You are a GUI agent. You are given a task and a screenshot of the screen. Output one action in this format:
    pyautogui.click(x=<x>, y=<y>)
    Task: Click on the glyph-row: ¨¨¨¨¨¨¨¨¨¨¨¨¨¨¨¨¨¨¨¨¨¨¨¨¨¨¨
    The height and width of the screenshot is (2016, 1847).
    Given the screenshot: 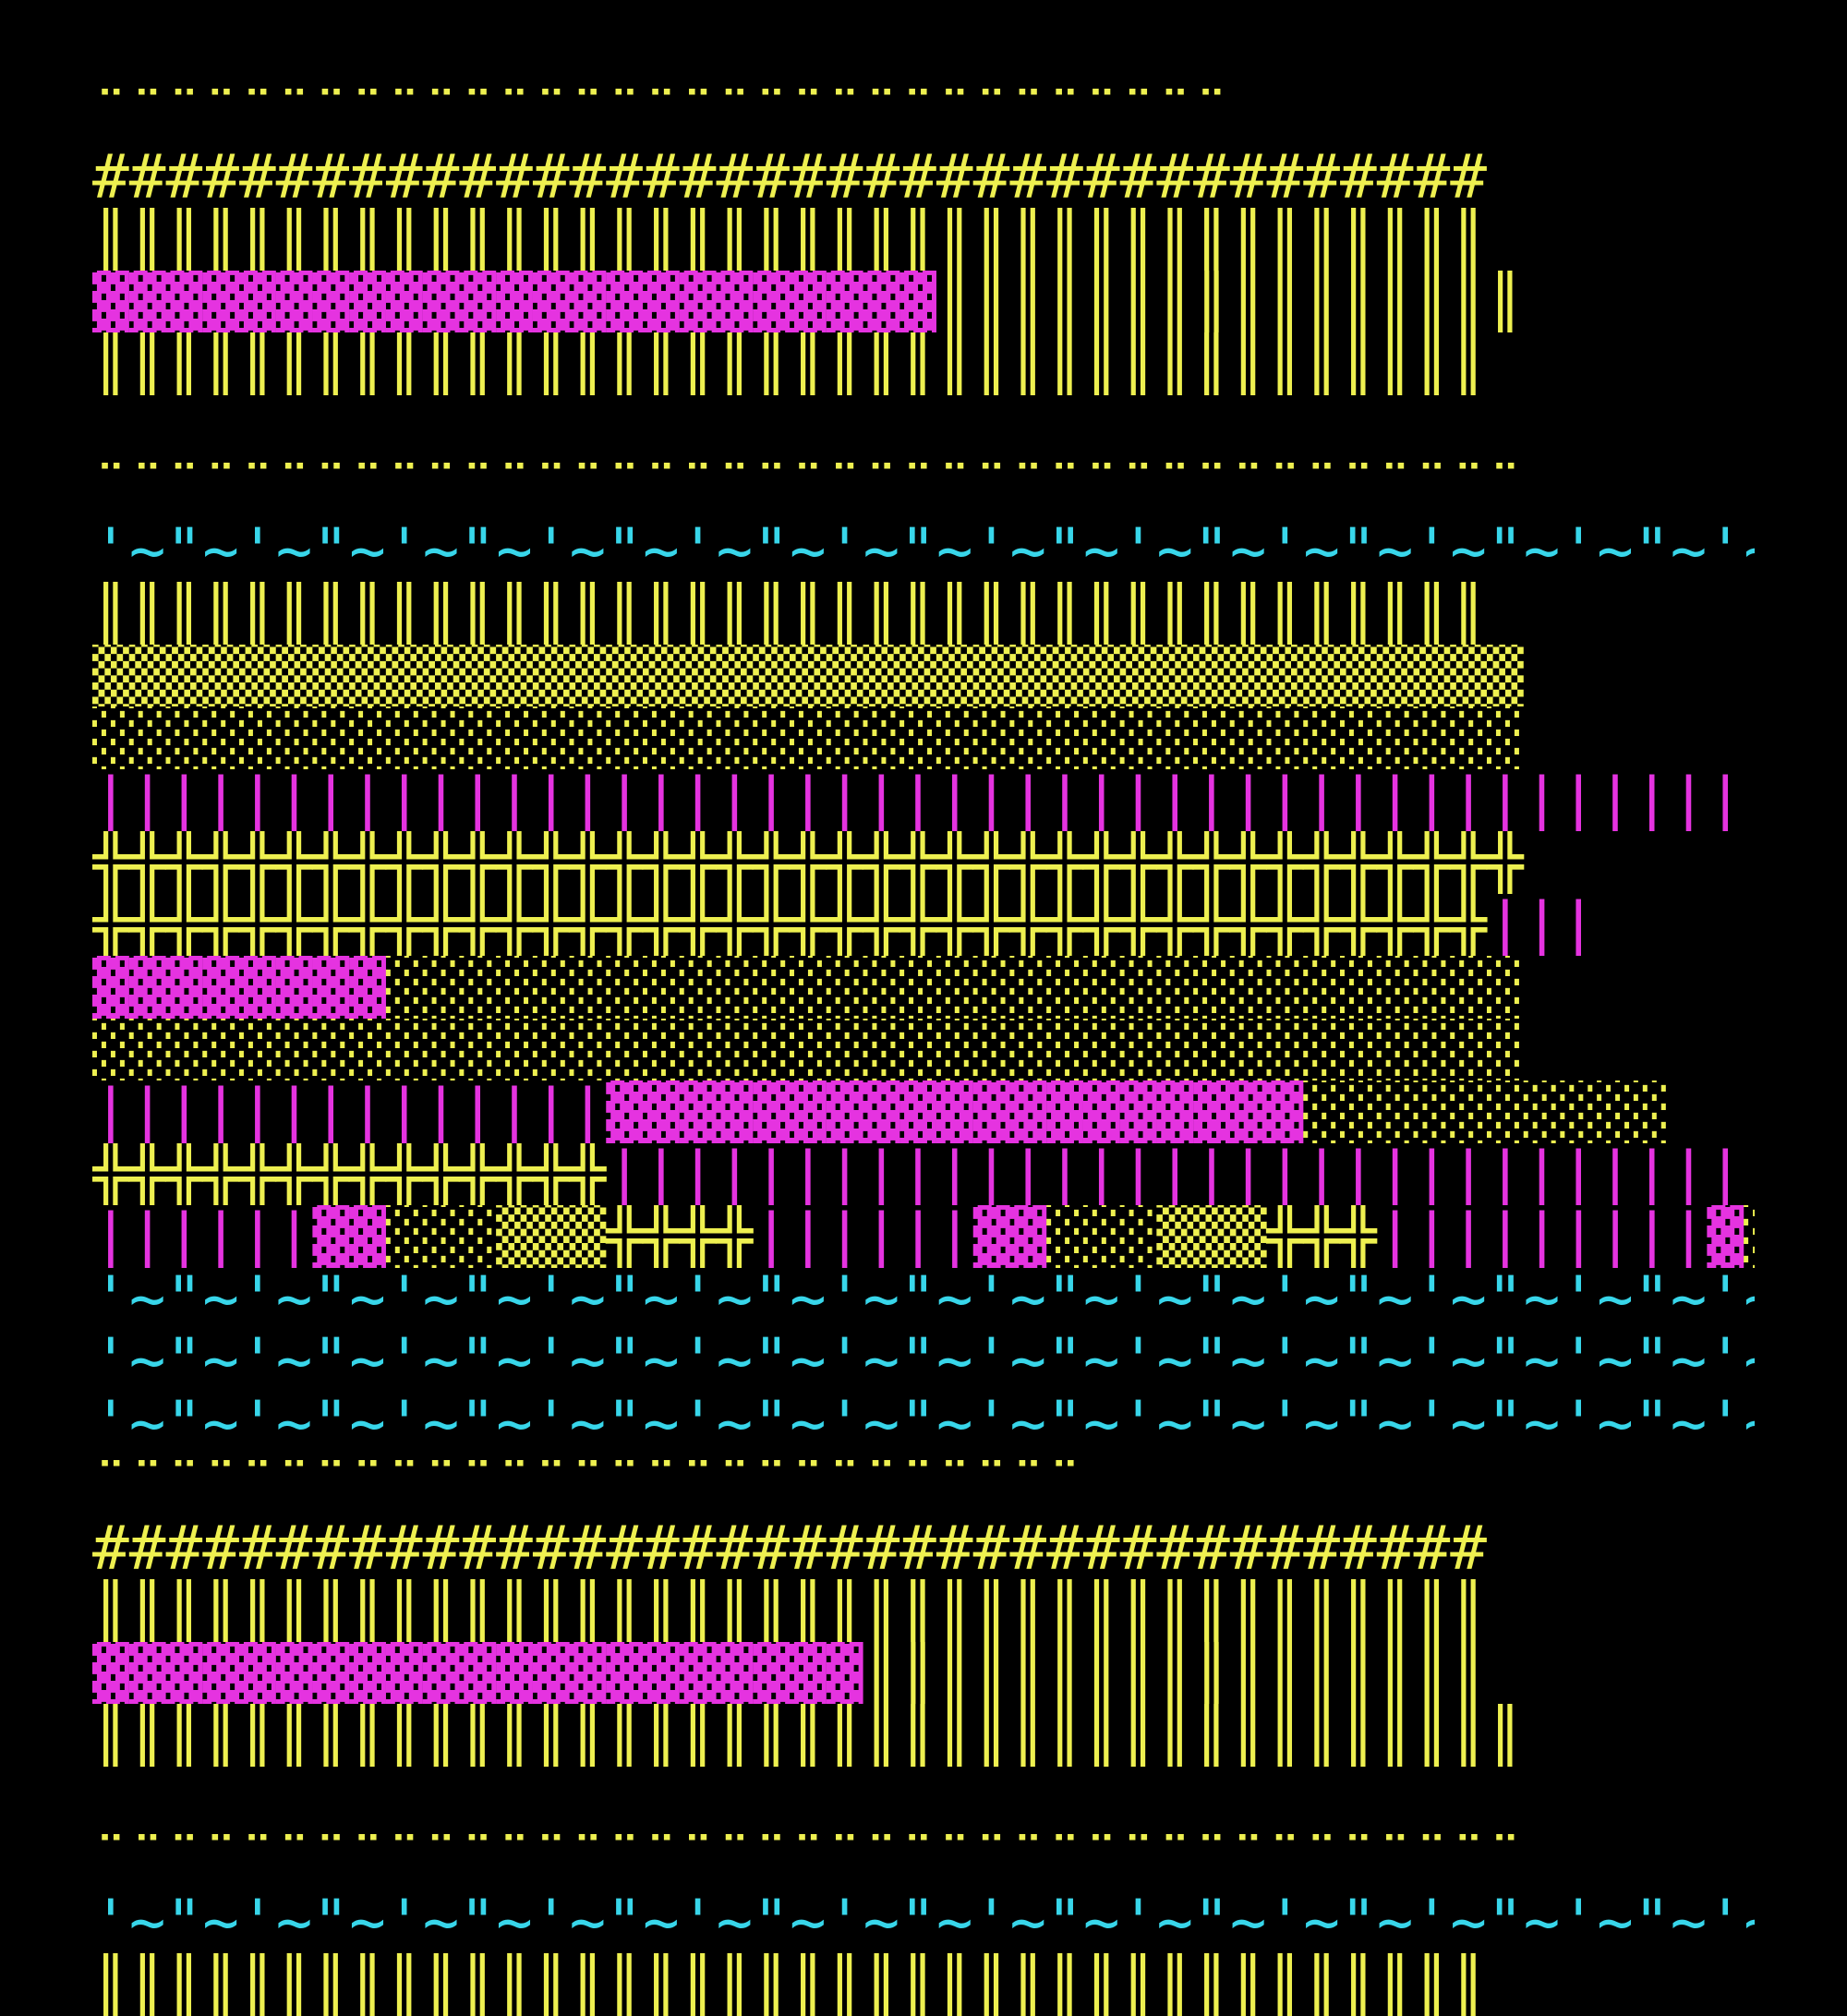 What is the action you would take?
    pyautogui.click(x=923, y=1486)
    